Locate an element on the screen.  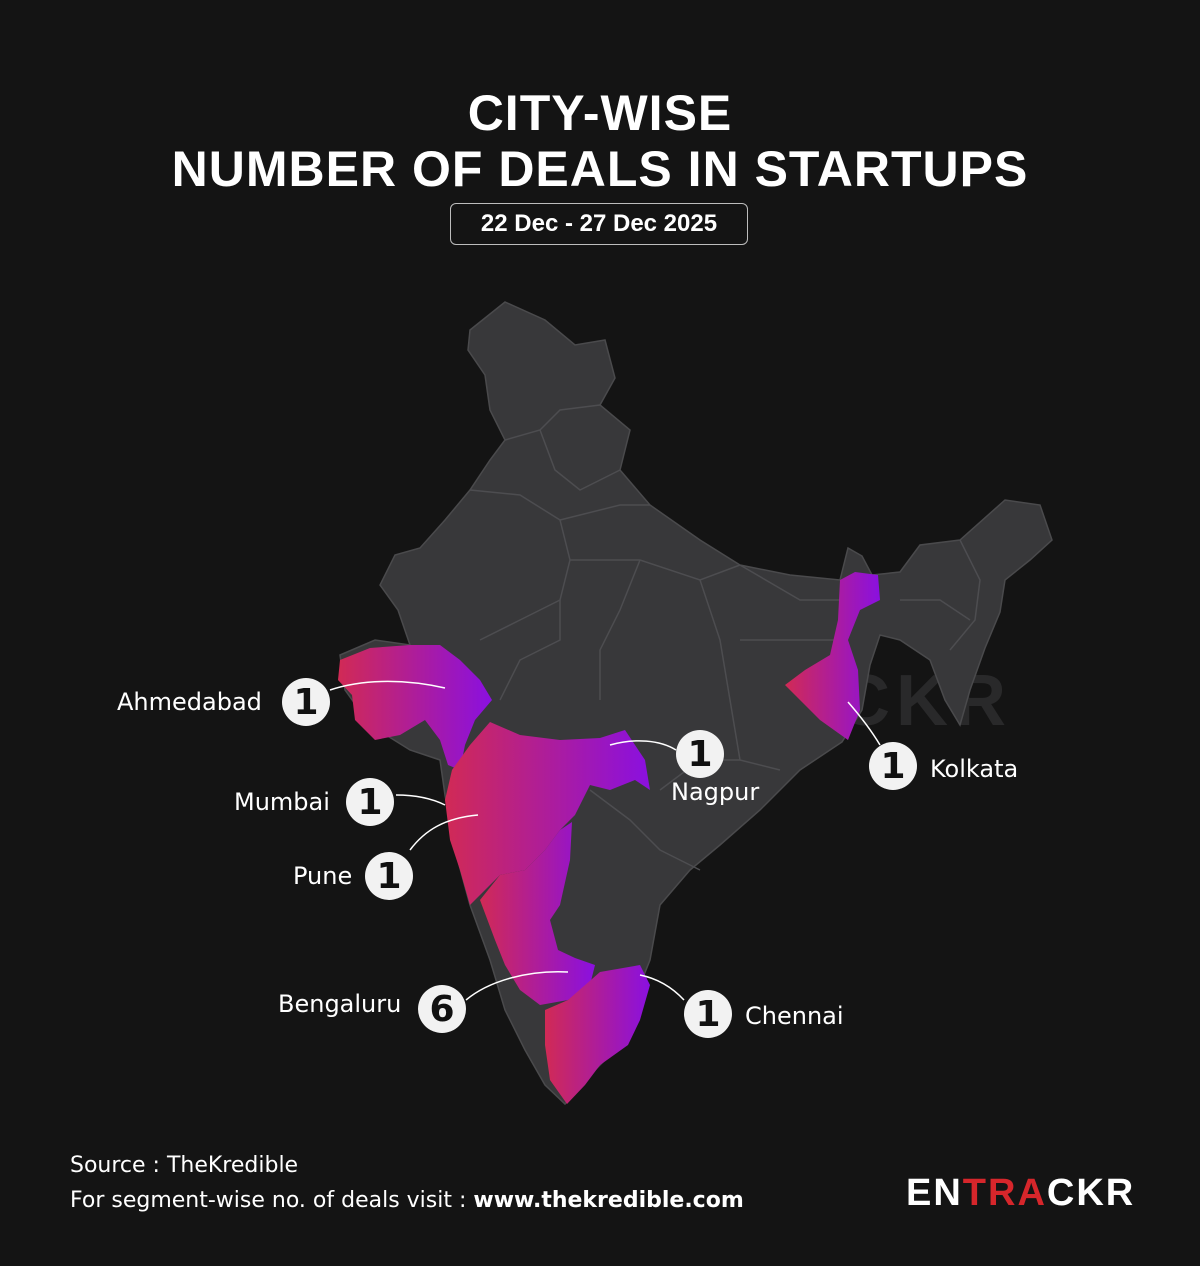
deal-count-bengaluru: 6 is located at coordinates (442, 1009).